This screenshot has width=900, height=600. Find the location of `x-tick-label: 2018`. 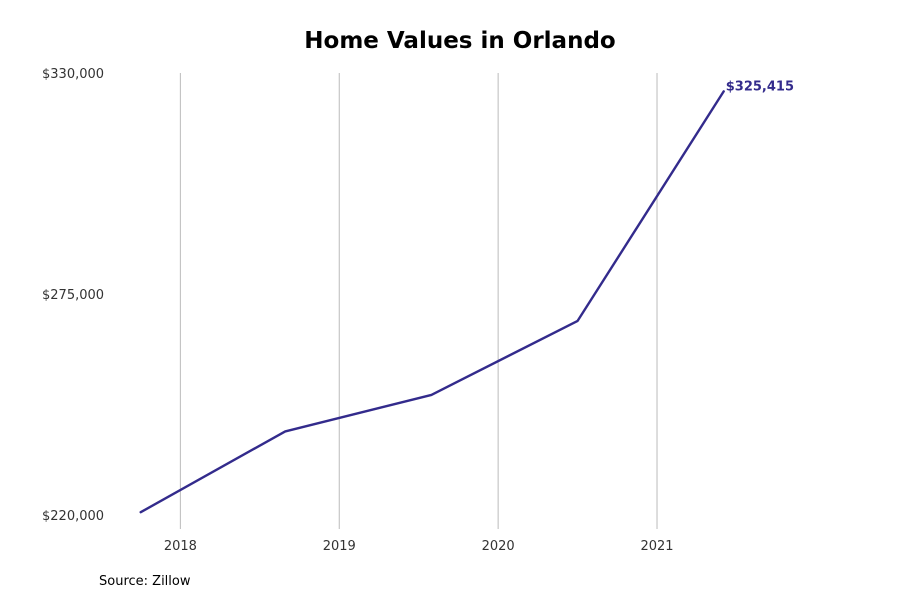

x-tick-label: 2018 is located at coordinates (180, 546).